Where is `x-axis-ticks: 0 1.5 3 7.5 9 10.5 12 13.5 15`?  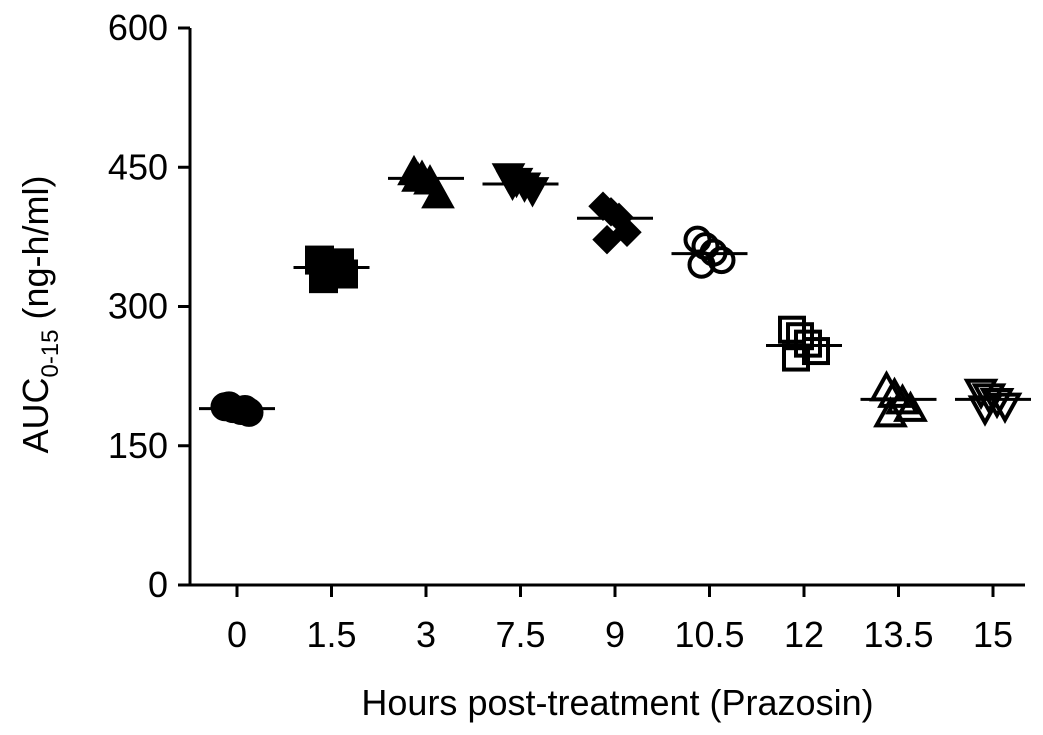
x-axis-ticks: 0 1.5 3 7.5 9 10.5 12 13.5 15 is located at coordinates (620, 620).